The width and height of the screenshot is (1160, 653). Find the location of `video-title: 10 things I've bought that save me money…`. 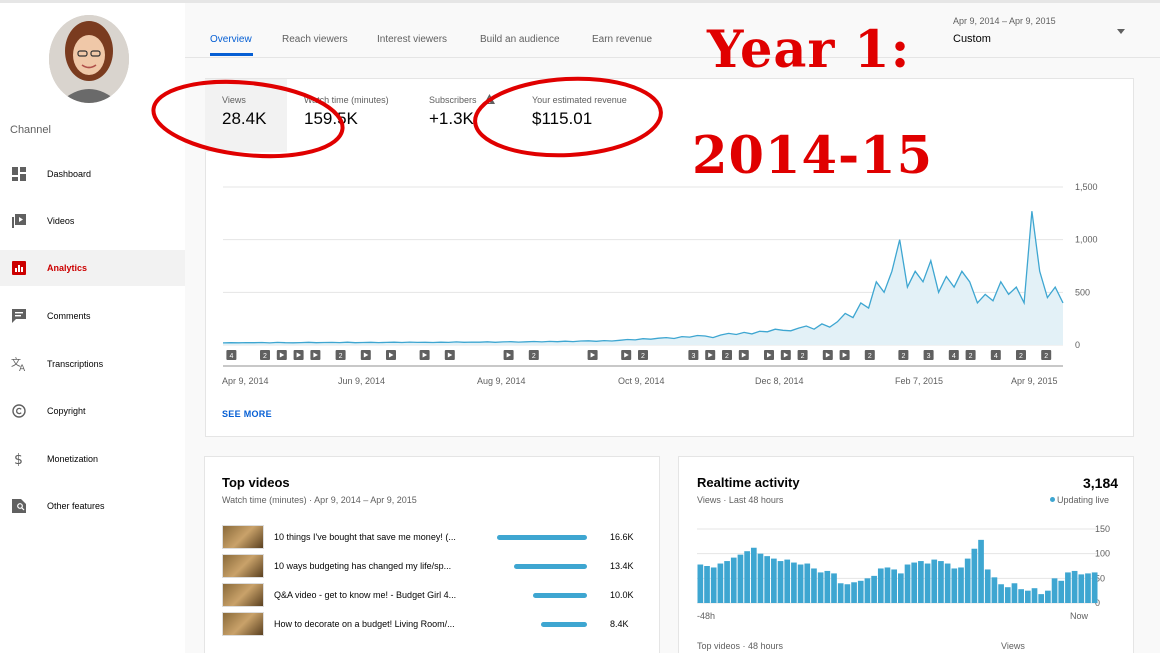

video-title: 10 things I've bought that save me money… is located at coordinates (365, 537).